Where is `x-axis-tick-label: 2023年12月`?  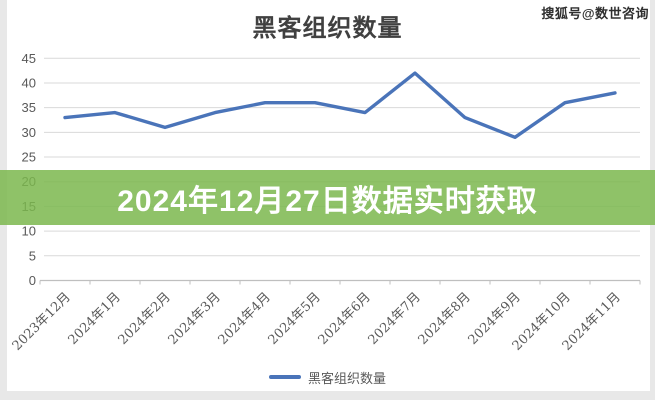 x-axis-tick-label: 2023年12月 is located at coordinates (42, 322).